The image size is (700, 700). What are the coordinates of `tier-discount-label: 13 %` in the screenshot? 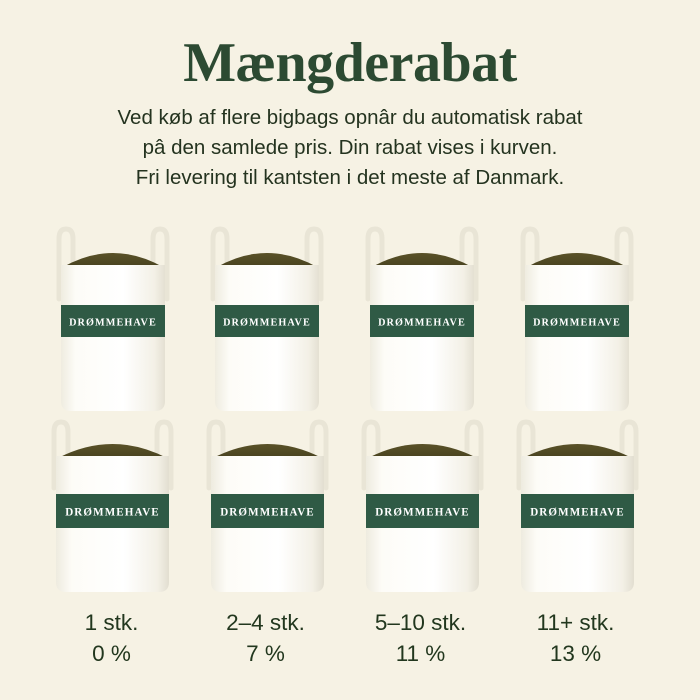 It's located at (575, 653).